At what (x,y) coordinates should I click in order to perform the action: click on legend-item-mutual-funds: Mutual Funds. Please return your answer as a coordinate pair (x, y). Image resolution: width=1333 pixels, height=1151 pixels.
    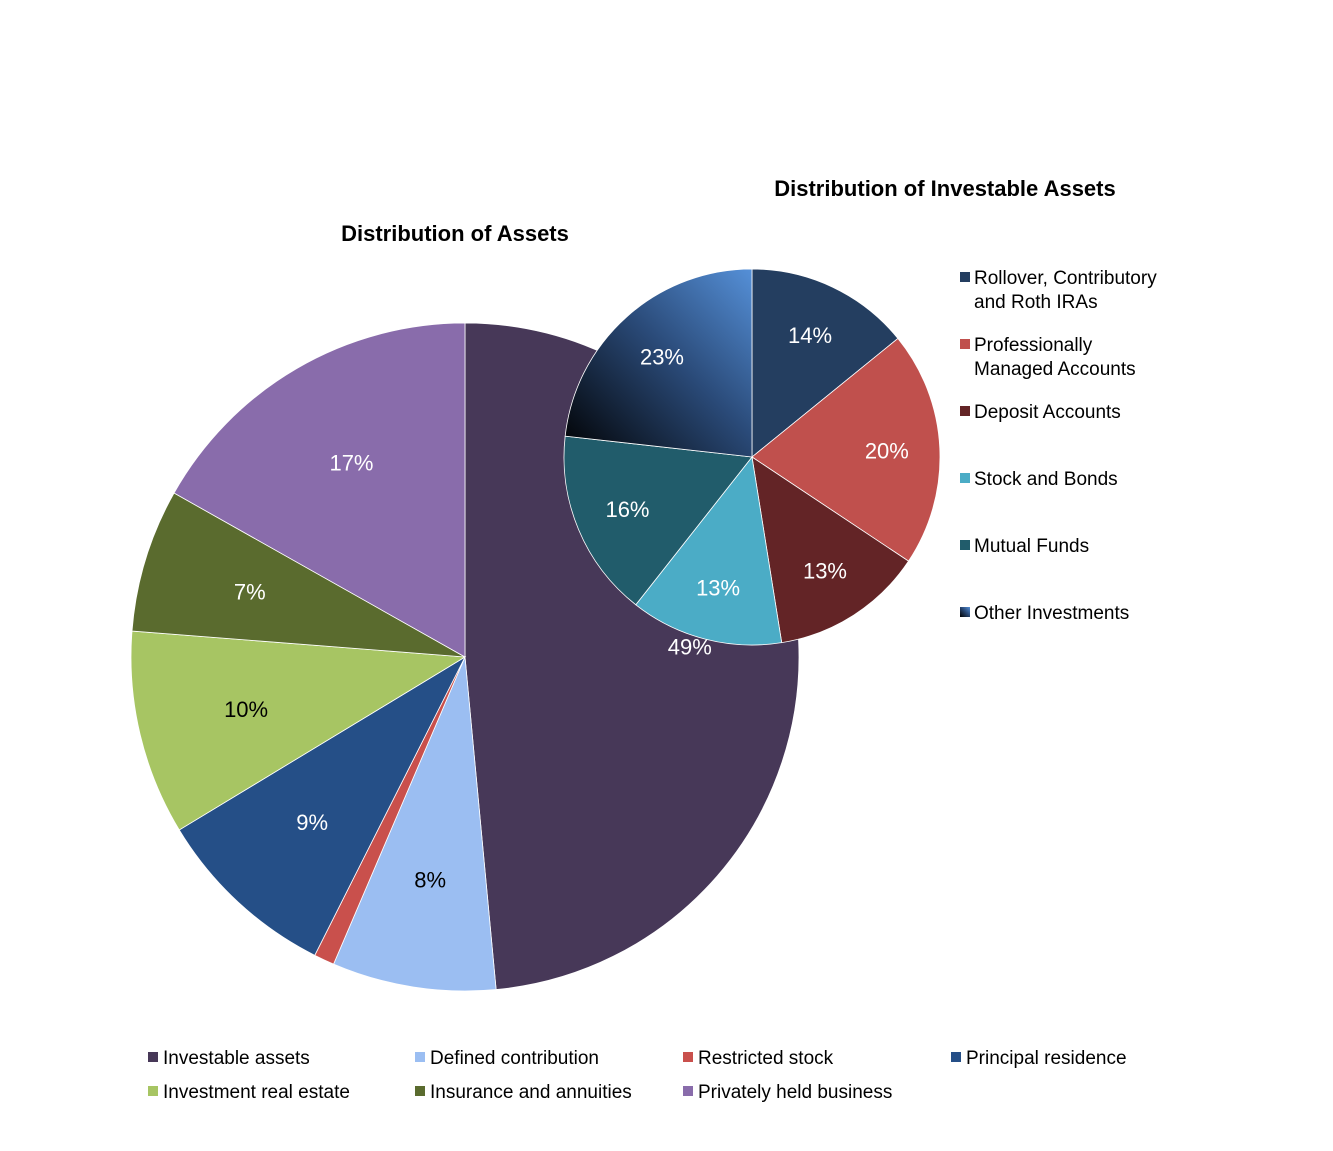
    Looking at the image, I should click on (1031, 546).